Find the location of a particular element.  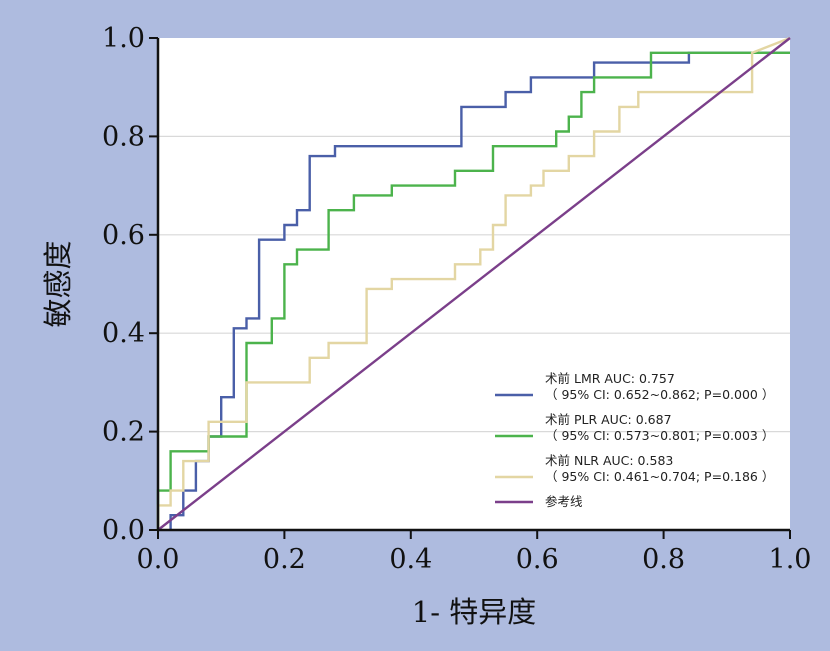

x-tick-label-1: 0.2 is located at coordinates (284, 559).